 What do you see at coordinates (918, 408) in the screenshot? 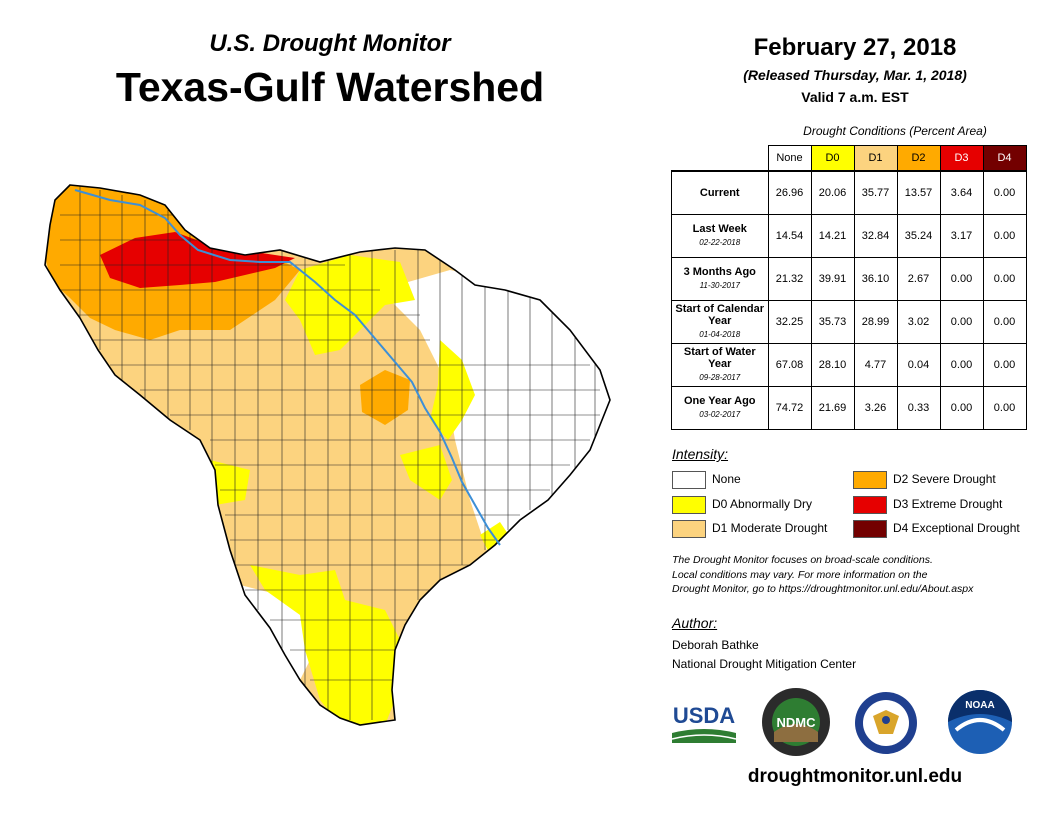
I see `table-cell: 0.33` at bounding box center [918, 408].